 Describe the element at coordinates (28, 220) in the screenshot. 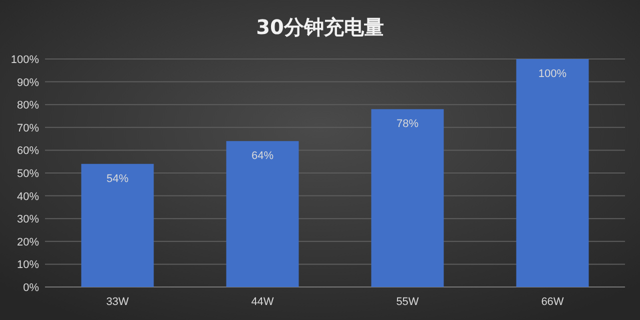

I see `y-tick-label: 30%` at that location.